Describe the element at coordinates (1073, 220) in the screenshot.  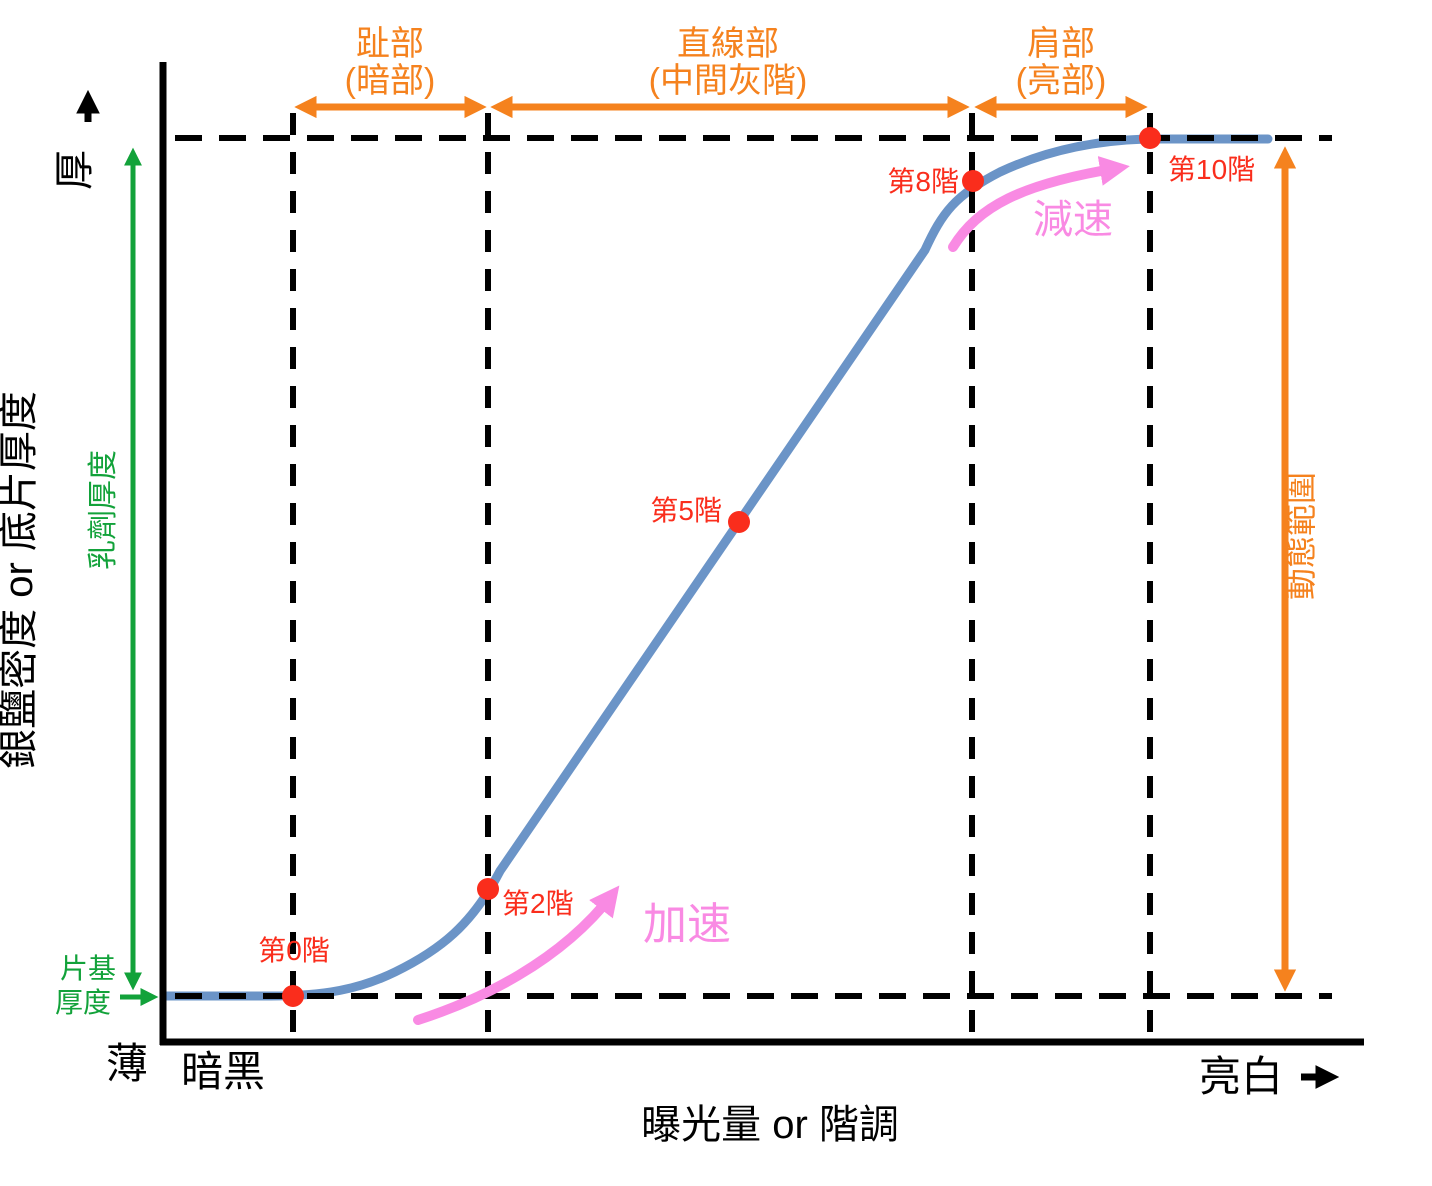
I see `decelerate-label: 減速` at that location.